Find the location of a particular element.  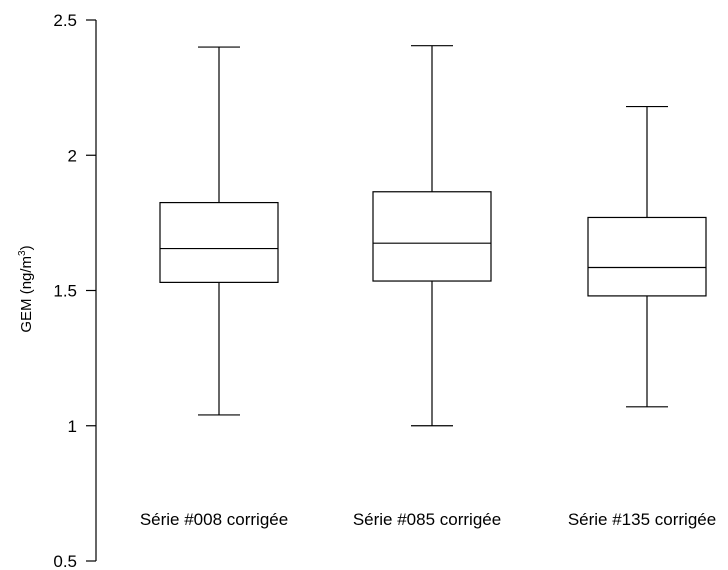

category-label: Série #085 corrigée is located at coordinates (427, 519).